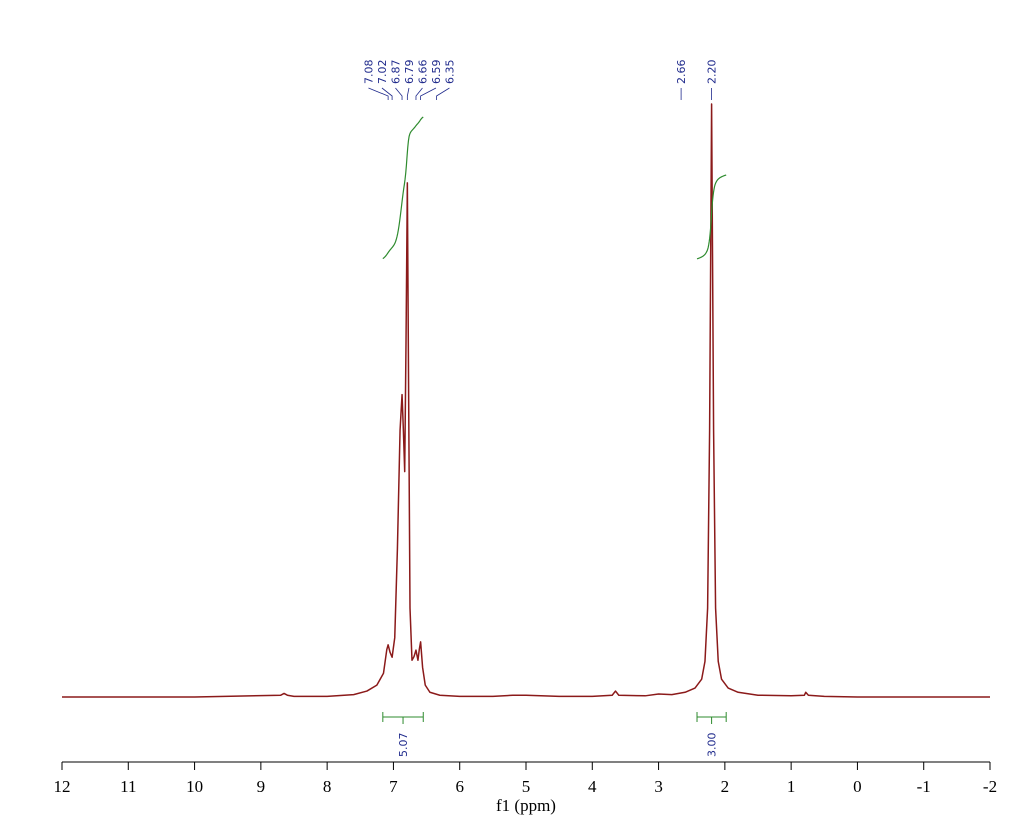 This screenshot has height=833, width=1024. I want to click on peak-label: 6.35, so click(449, 72).